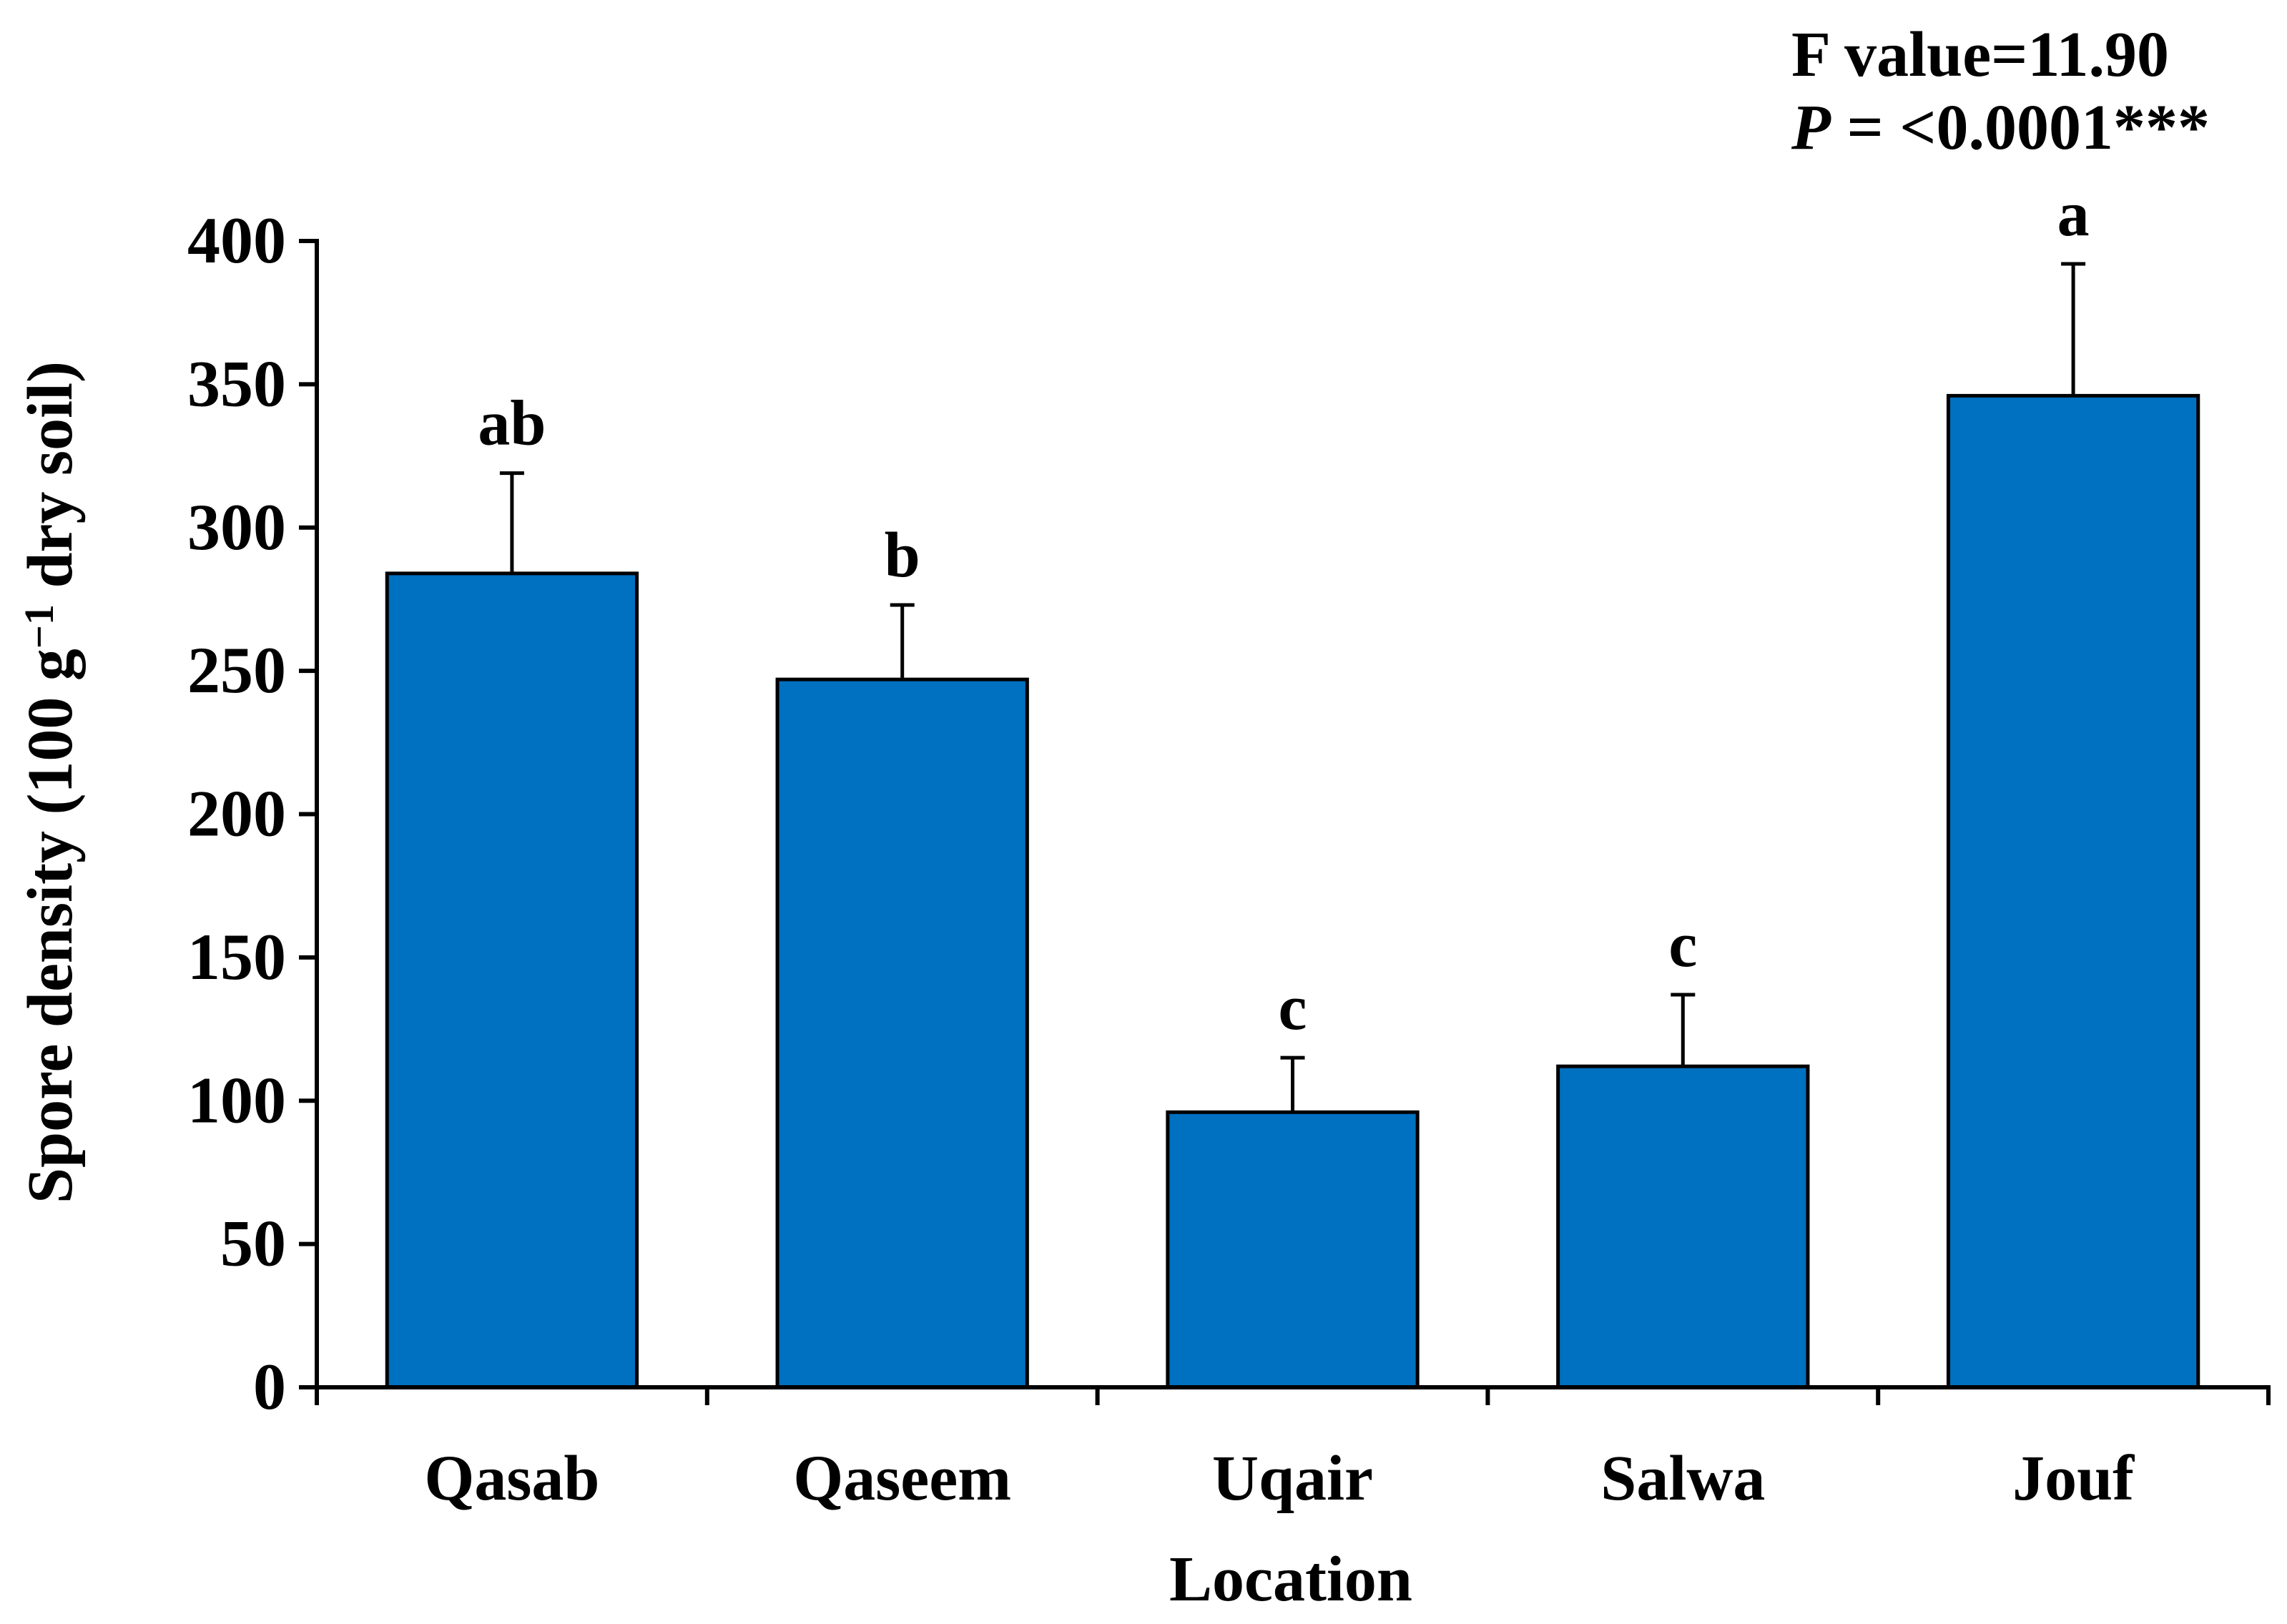 This screenshot has width=2287, height=1624. Describe the element at coordinates (1980, 54) in the screenshot. I see `f-value-annotation: F value=11.90` at that location.